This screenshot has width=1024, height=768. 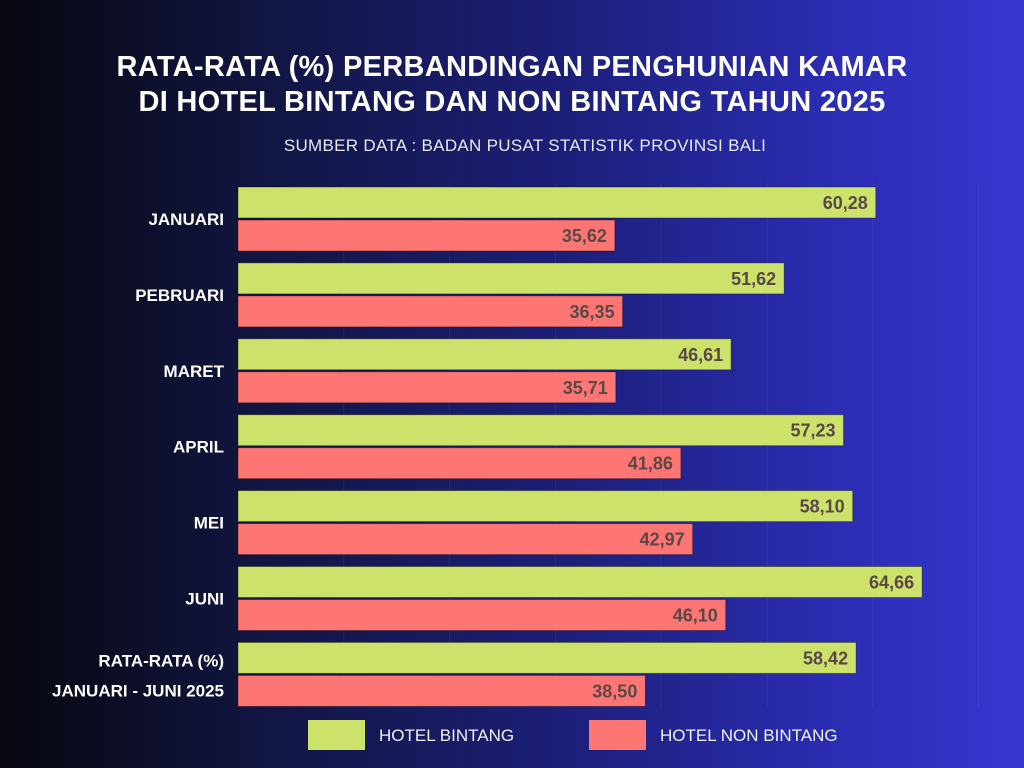 I want to click on data-label: 58,42, so click(x=825, y=658).